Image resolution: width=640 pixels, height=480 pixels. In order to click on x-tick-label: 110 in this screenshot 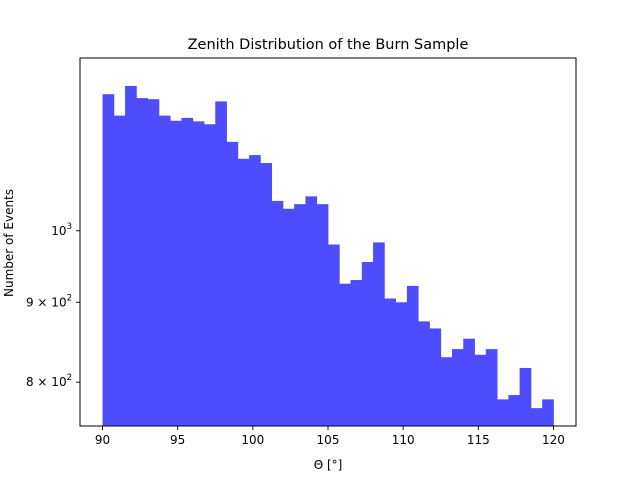, I will do `click(403, 440)`.